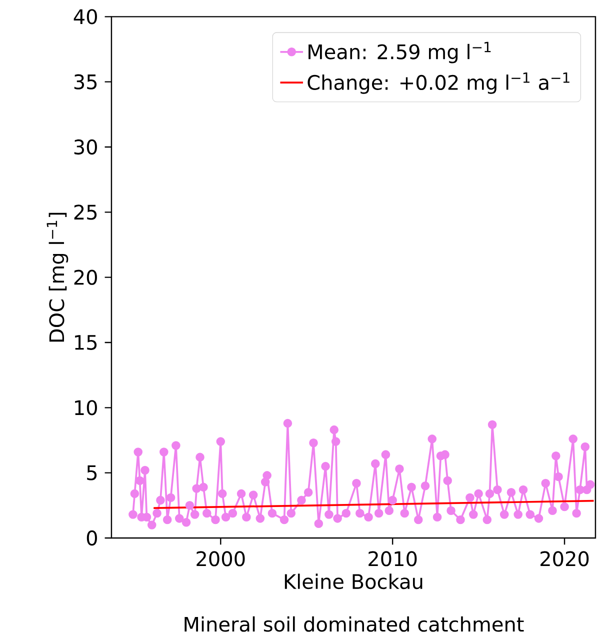  What do you see at coordinates (91, 472) in the screenshot?
I see `y-tick-label: 5` at bounding box center [91, 472].